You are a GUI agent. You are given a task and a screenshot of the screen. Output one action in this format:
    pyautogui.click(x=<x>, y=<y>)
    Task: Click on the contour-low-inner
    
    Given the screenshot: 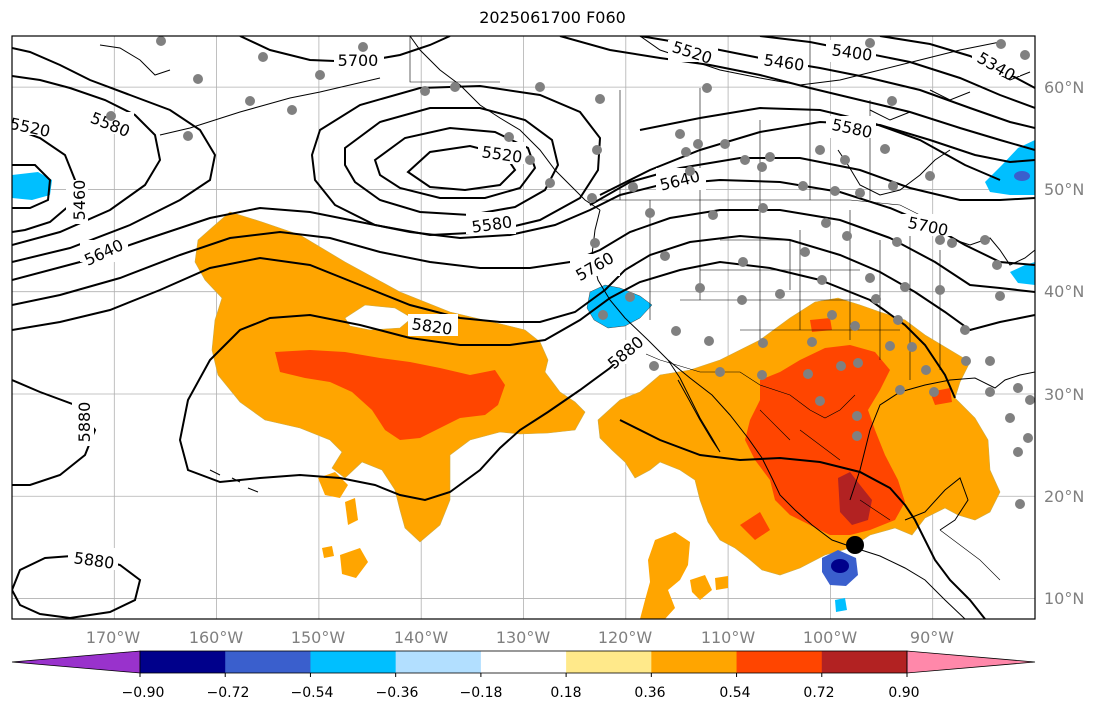 What is the action you would take?
    pyautogui.click(x=455, y=162)
    